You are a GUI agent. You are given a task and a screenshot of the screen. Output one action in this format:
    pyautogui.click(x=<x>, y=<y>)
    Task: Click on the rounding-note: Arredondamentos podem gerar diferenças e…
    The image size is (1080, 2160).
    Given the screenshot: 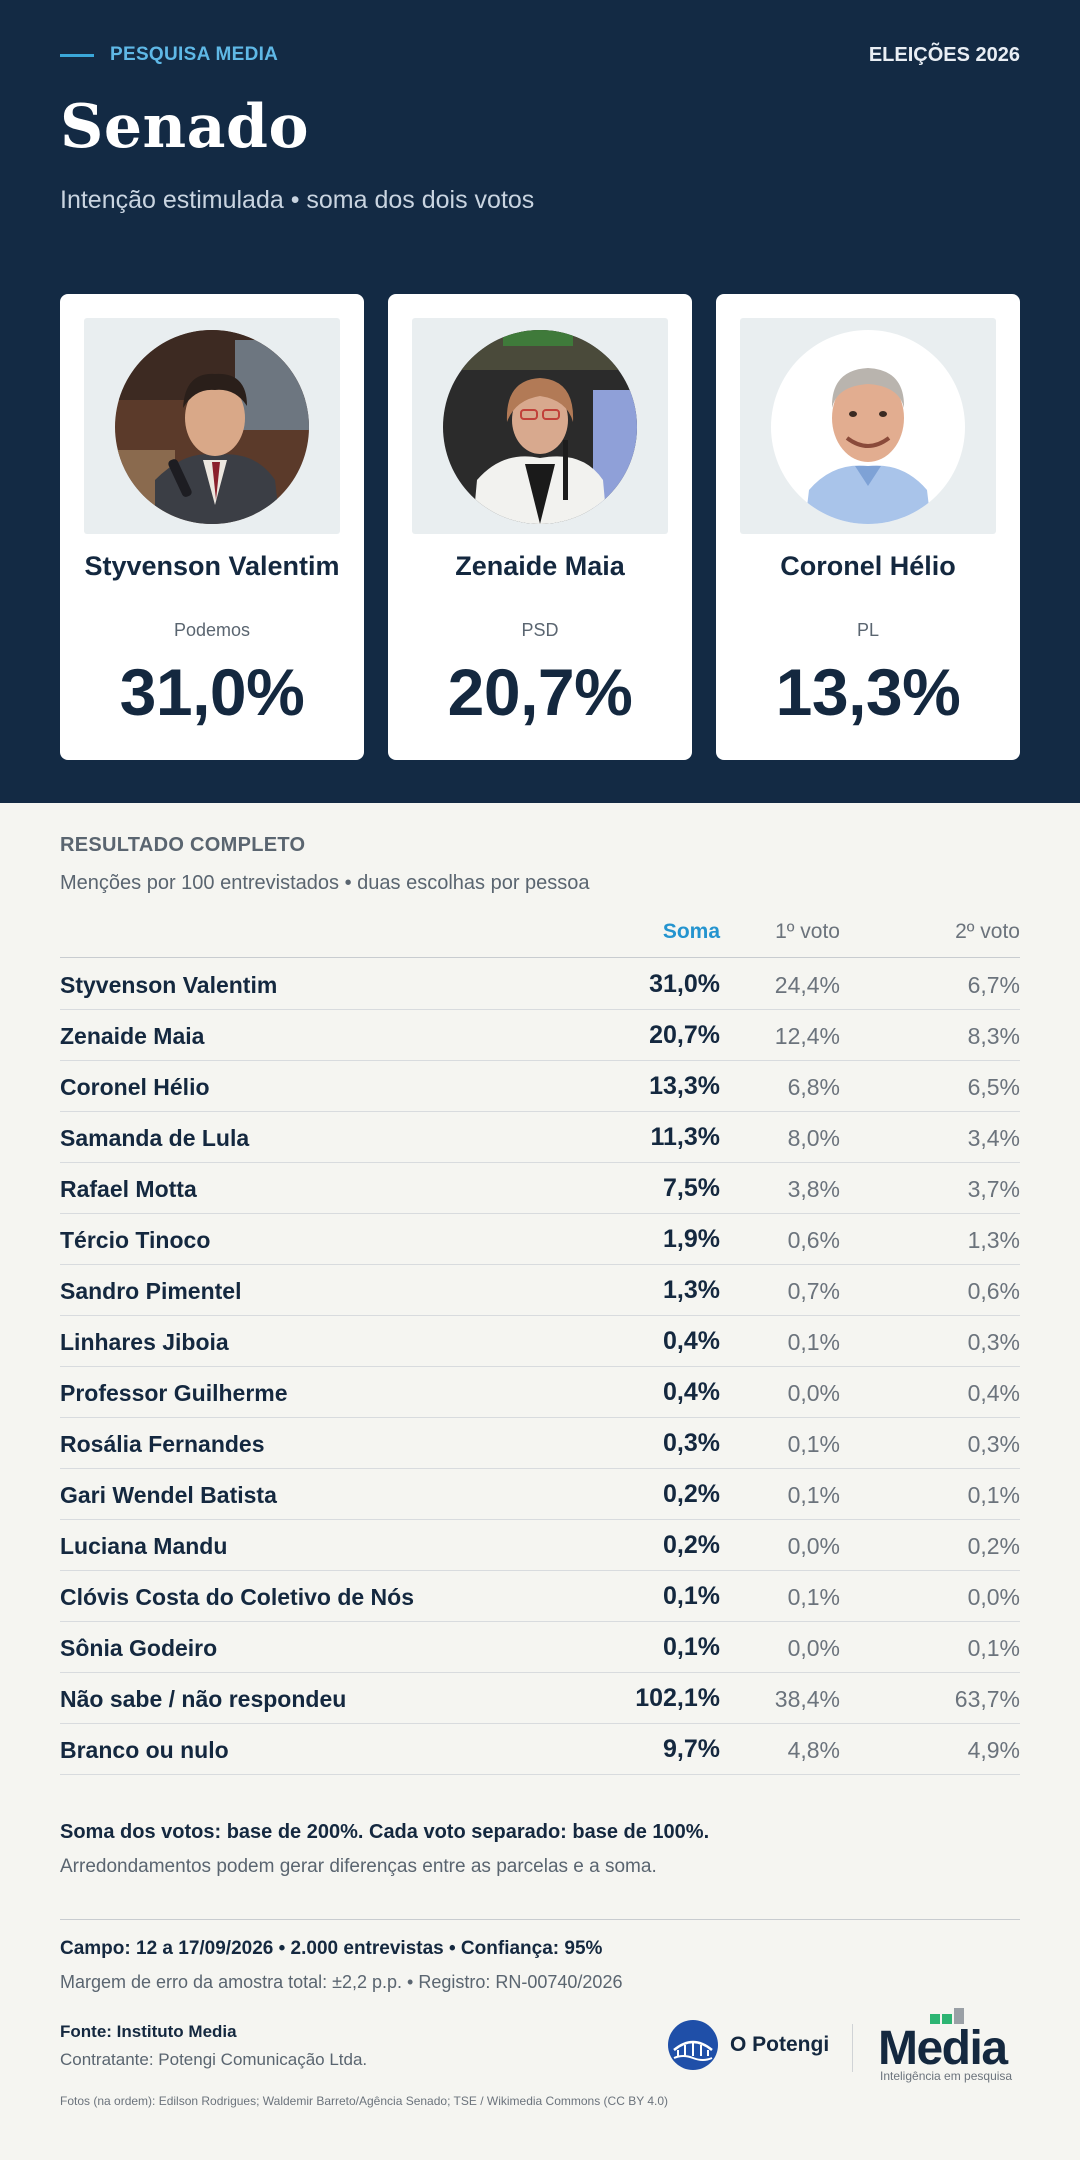 What is the action you would take?
    pyautogui.click(x=358, y=1866)
    